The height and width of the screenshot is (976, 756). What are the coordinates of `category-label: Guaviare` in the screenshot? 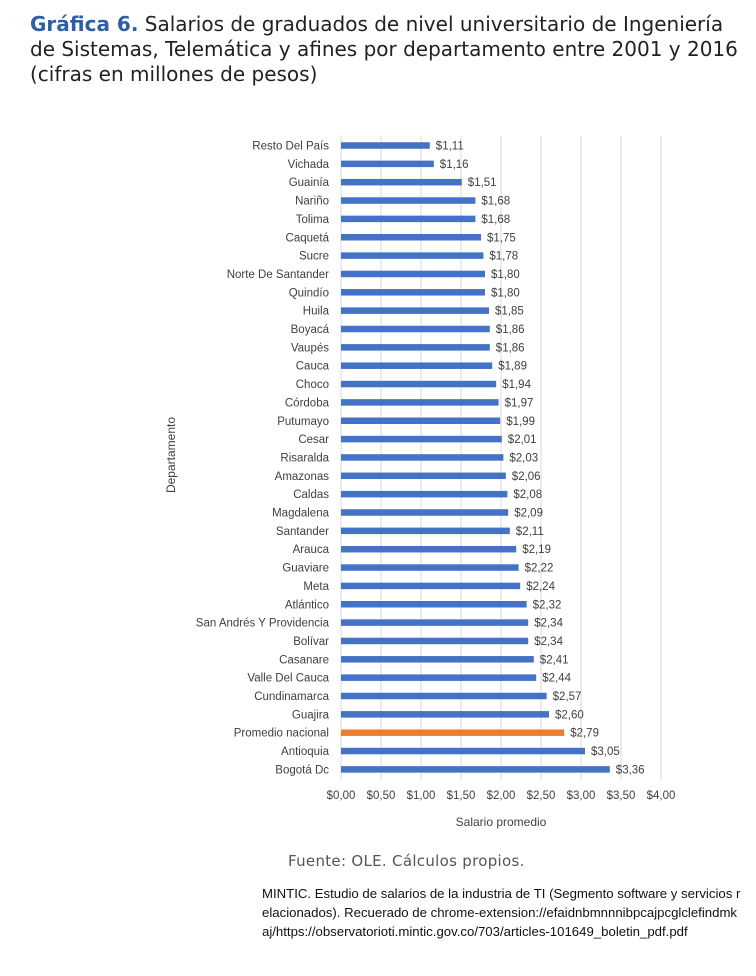 It's located at (305, 569).